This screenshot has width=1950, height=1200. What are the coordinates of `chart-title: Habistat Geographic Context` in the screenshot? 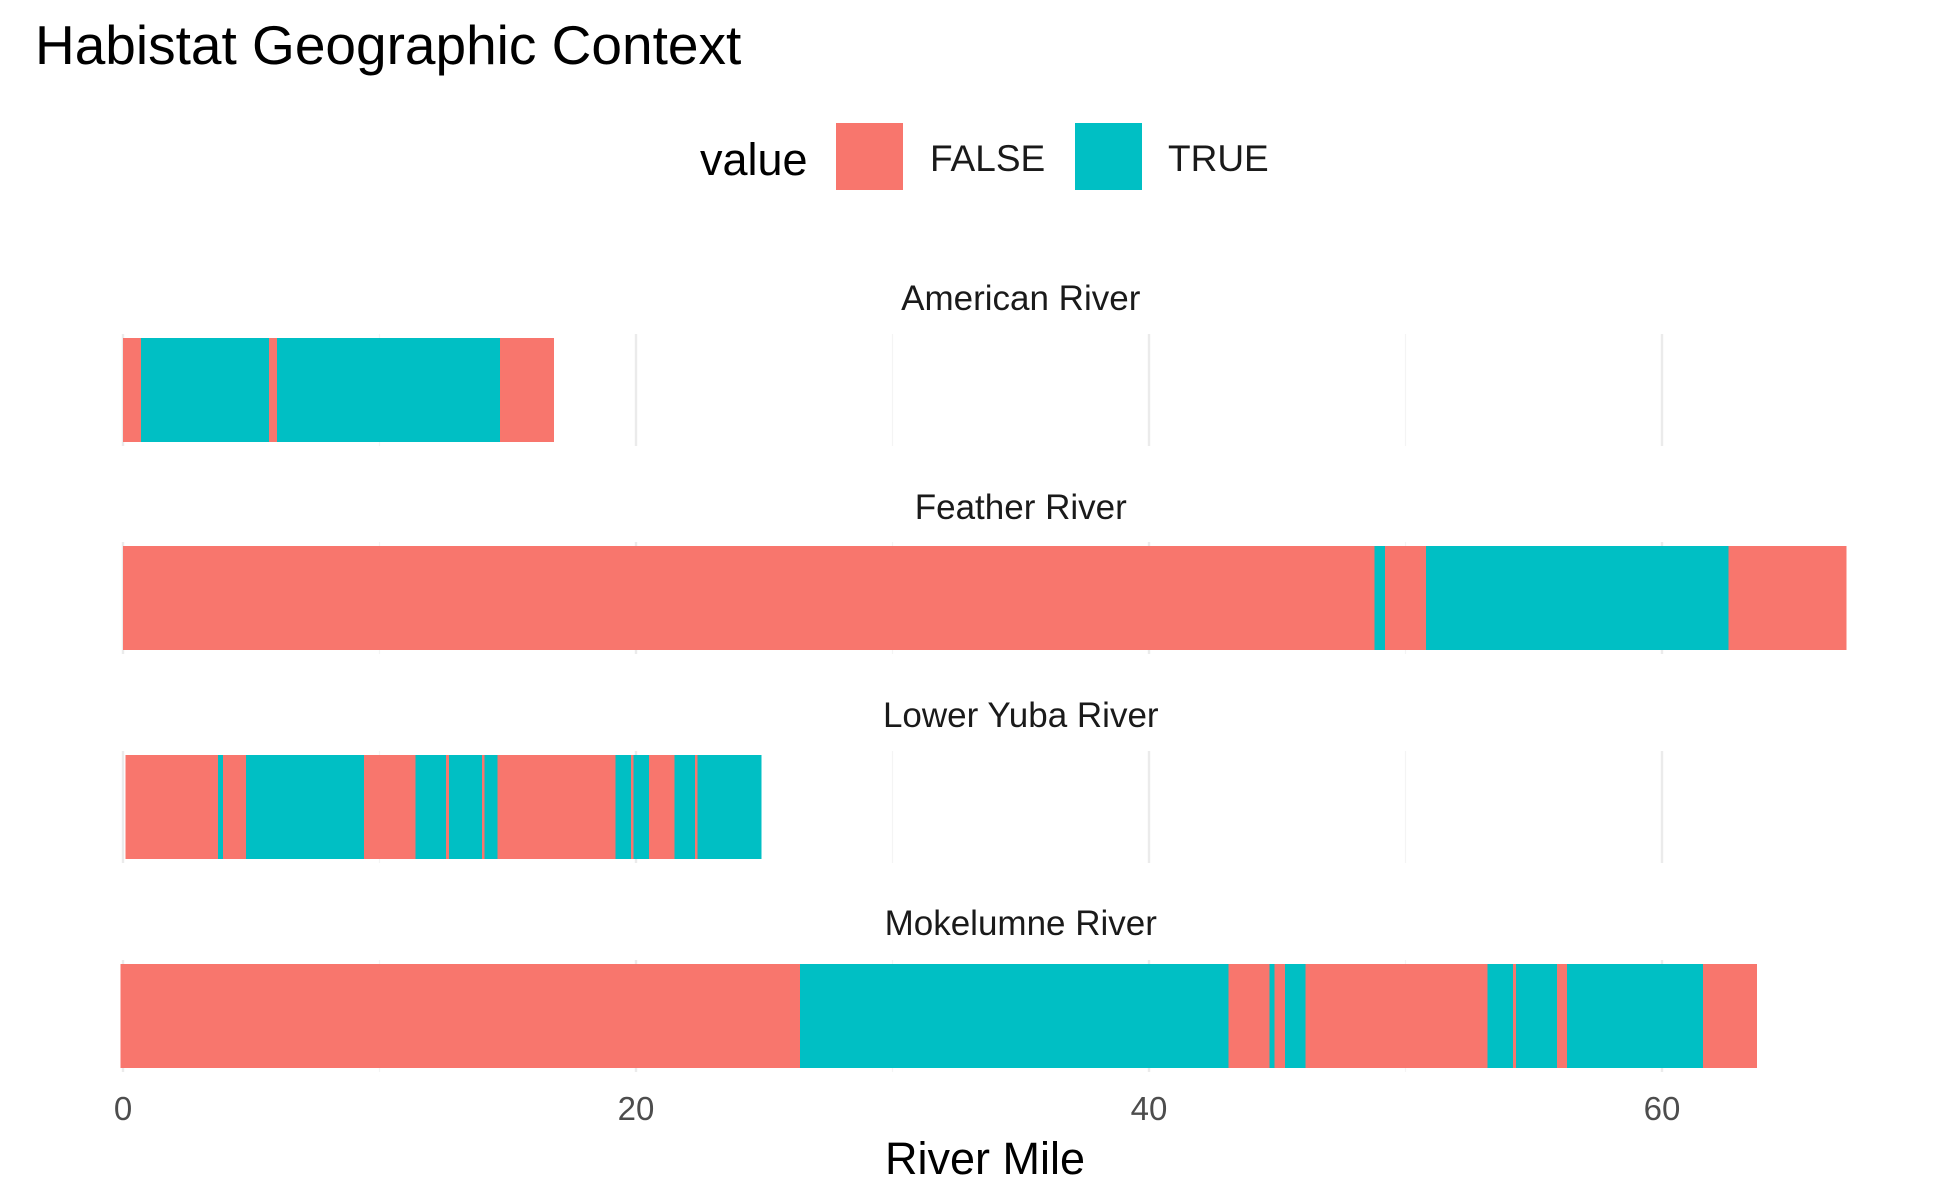 It's located at (388, 45).